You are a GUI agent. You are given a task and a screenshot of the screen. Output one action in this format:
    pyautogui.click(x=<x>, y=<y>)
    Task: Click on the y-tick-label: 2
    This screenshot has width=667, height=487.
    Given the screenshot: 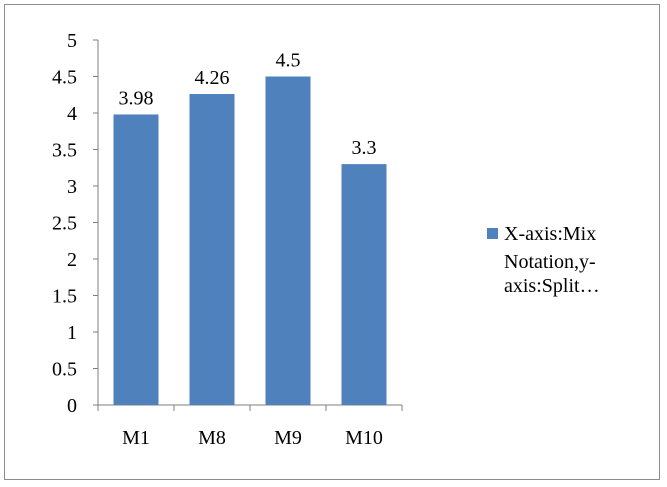 What is the action you would take?
    pyautogui.click(x=72, y=260)
    